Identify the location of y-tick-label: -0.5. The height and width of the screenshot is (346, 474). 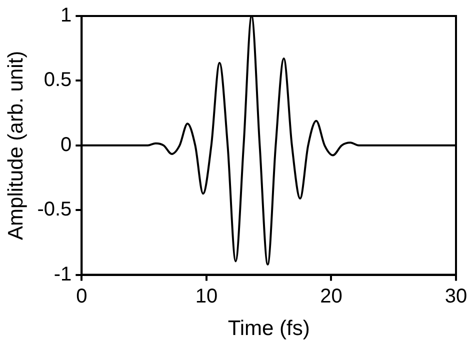
(54, 209).